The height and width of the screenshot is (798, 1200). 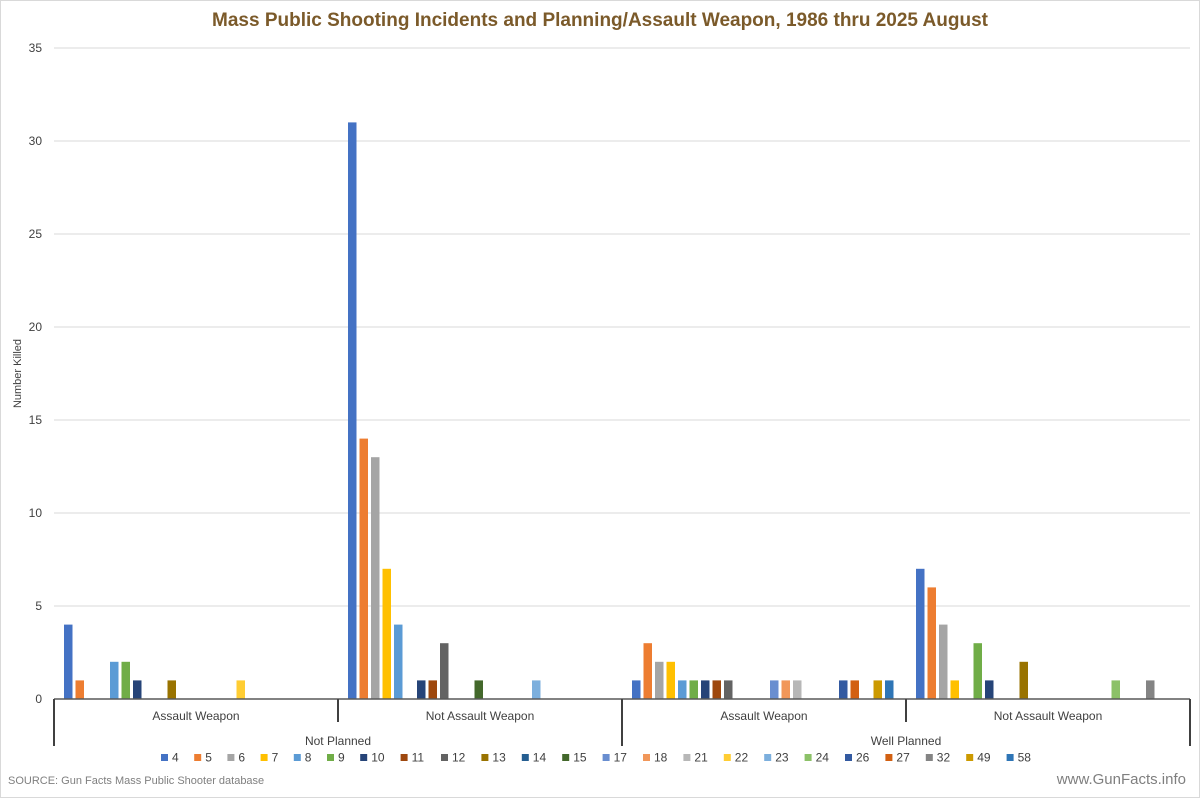 I want to click on legend-label: 6, so click(x=241, y=758).